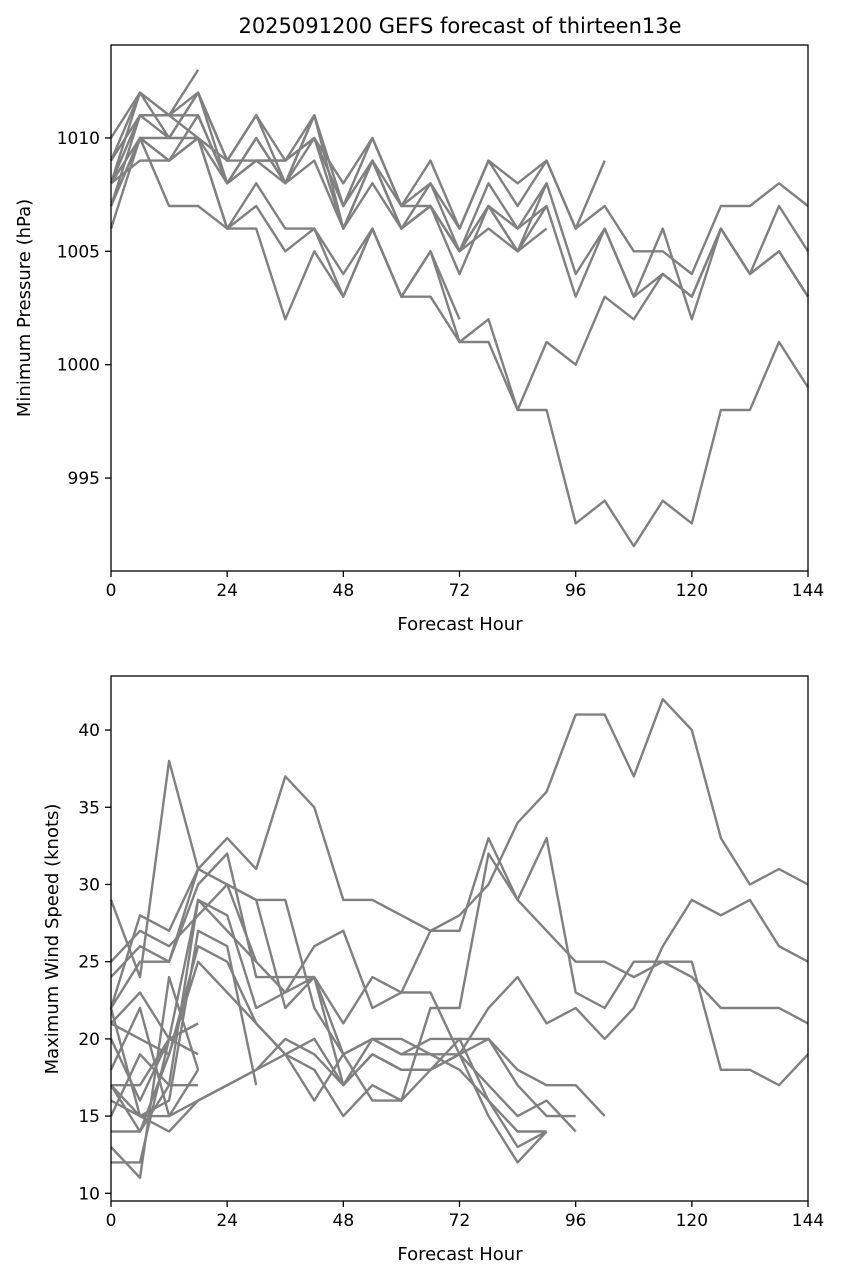  Describe the element at coordinates (344, 591) in the screenshot. I see `pressure-x-tick-label: 48` at that location.